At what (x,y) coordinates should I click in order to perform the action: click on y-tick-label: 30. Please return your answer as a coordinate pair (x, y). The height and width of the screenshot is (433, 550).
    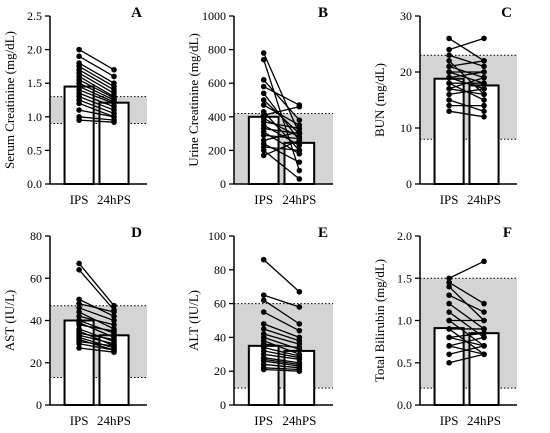
    Looking at the image, I should click on (406, 16).